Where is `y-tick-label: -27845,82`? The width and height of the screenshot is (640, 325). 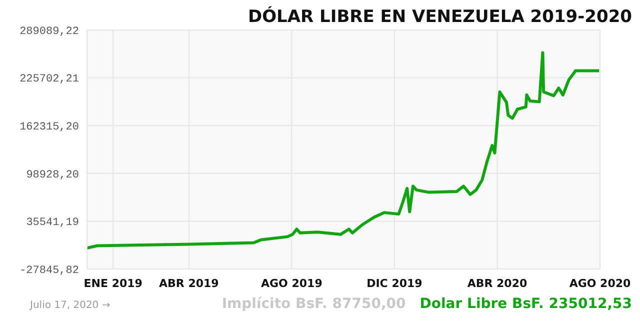
y-tick-label: -27845,82 is located at coordinates (49, 270).